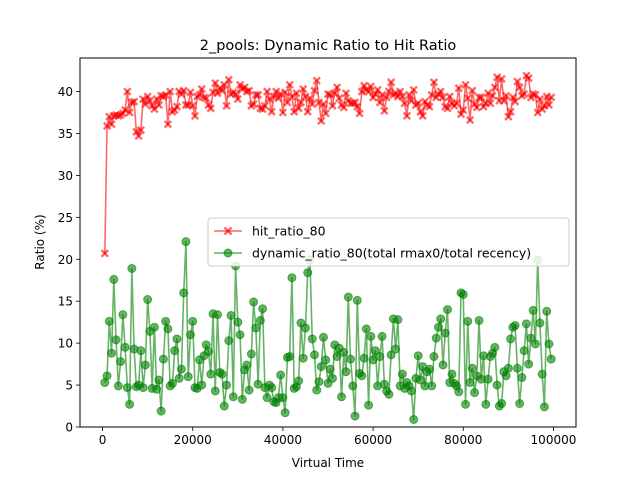 The height and width of the screenshot is (480, 640). Describe the element at coordinates (65, 218) in the screenshot. I see `y-tick-label: 25` at that location.